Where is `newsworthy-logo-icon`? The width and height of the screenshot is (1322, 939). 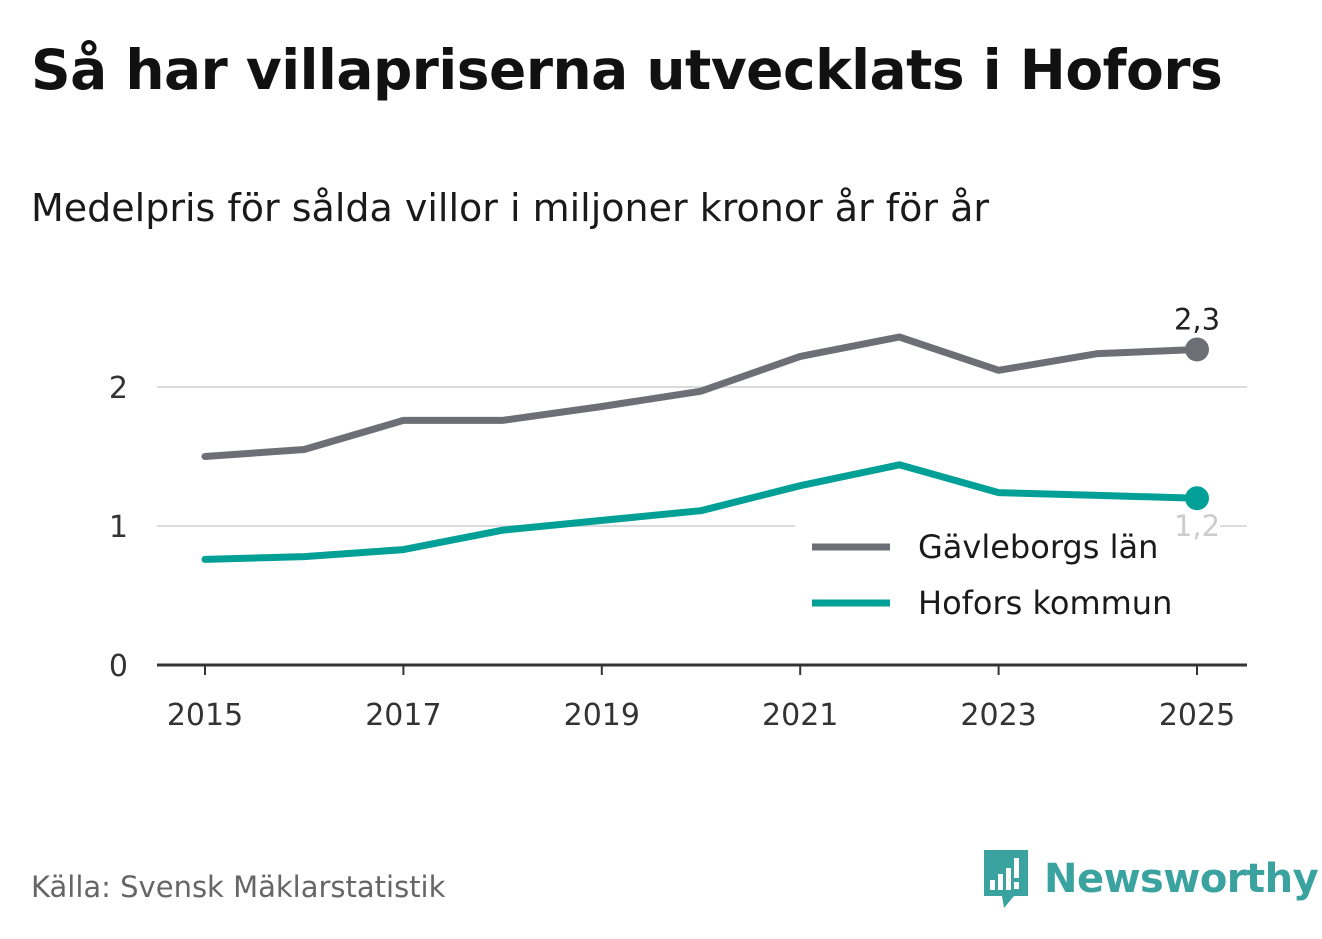 newsworthy-logo-icon is located at coordinates (1006, 879).